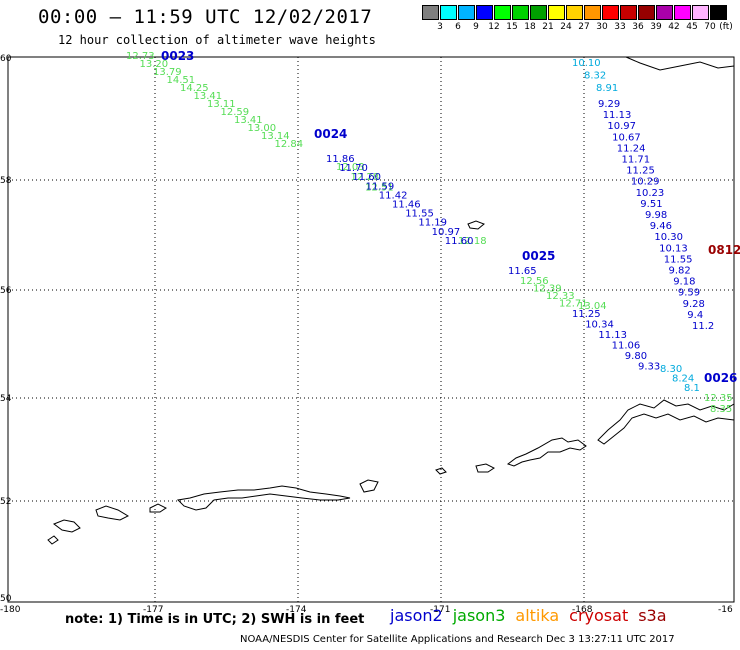  I want to click on wave-height-value: 13.11, so click(221, 104).